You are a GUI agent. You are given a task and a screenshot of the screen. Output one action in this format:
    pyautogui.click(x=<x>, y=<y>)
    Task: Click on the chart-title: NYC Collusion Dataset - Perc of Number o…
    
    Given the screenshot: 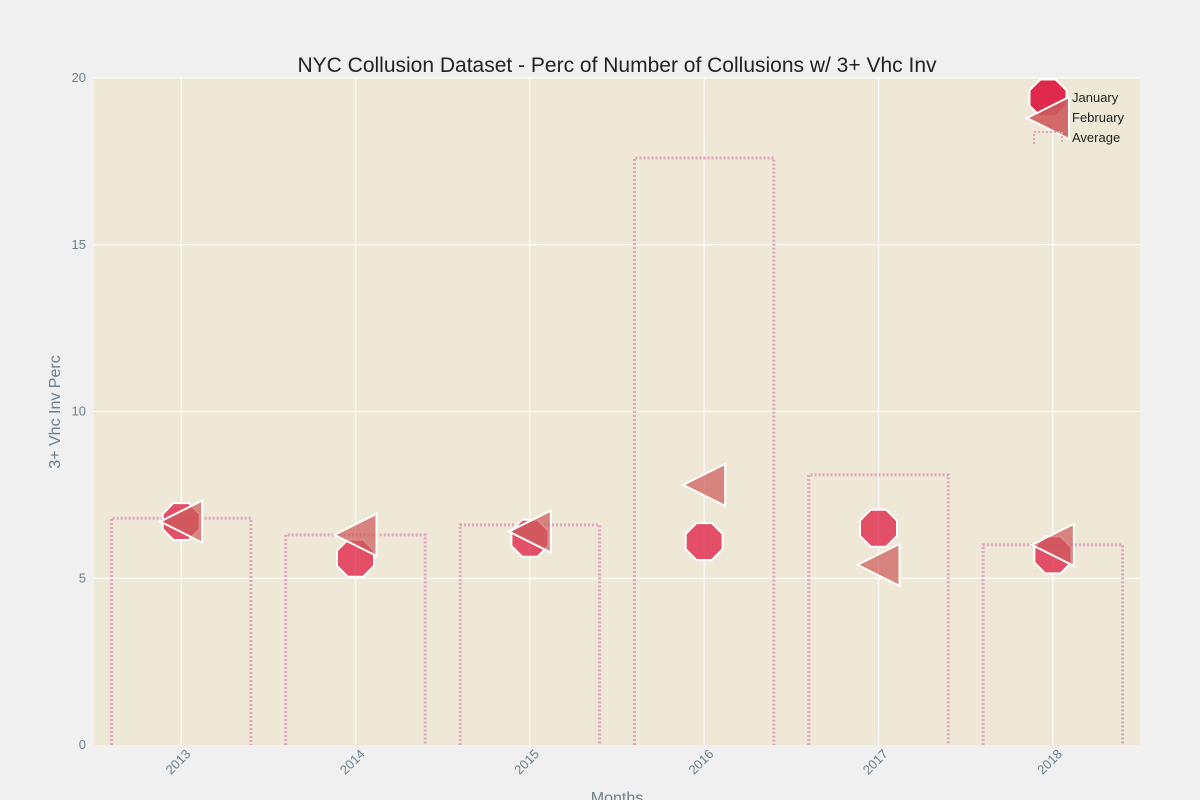 What is the action you would take?
    pyautogui.click(x=617, y=65)
    